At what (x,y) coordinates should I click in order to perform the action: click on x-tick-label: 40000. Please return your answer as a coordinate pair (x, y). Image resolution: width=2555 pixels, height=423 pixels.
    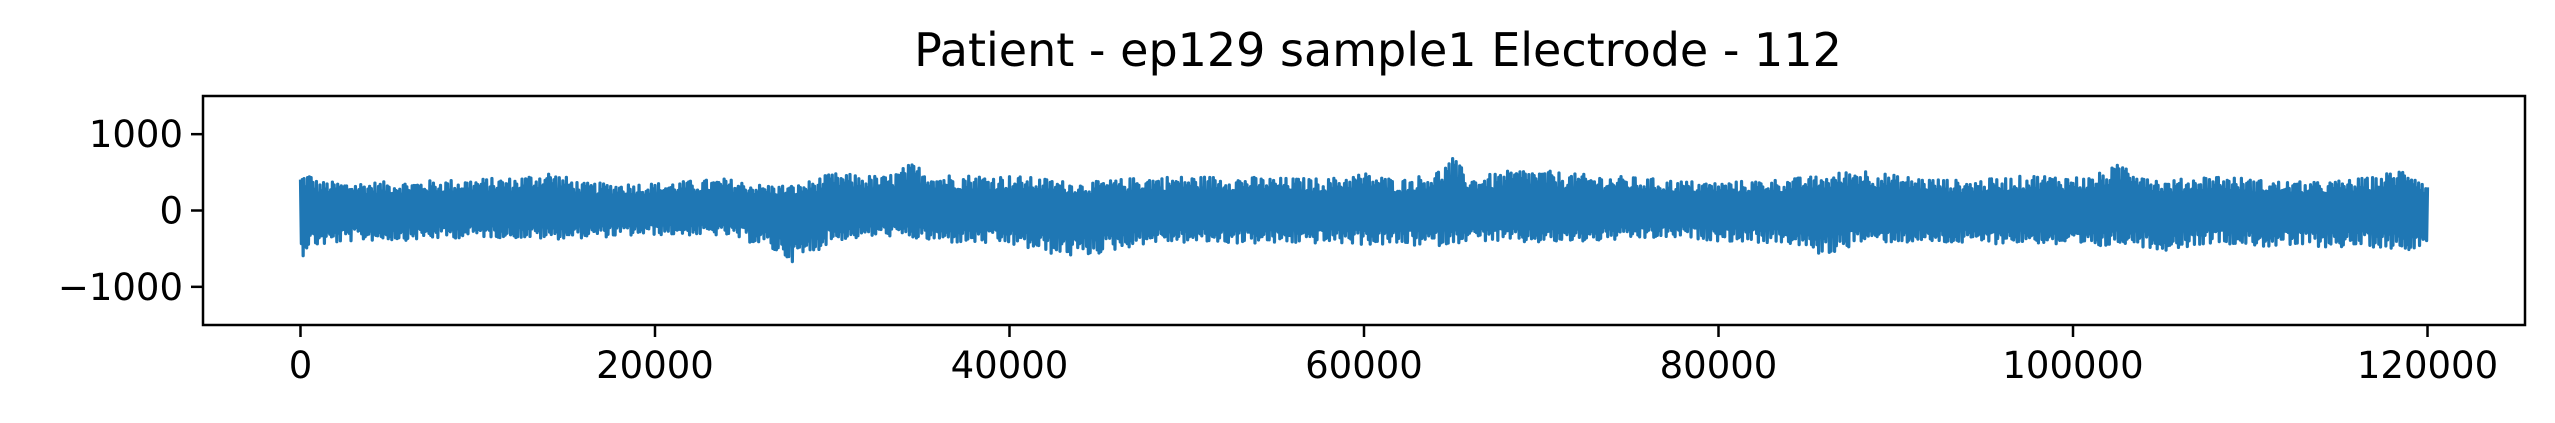
    Looking at the image, I should click on (1010, 365).